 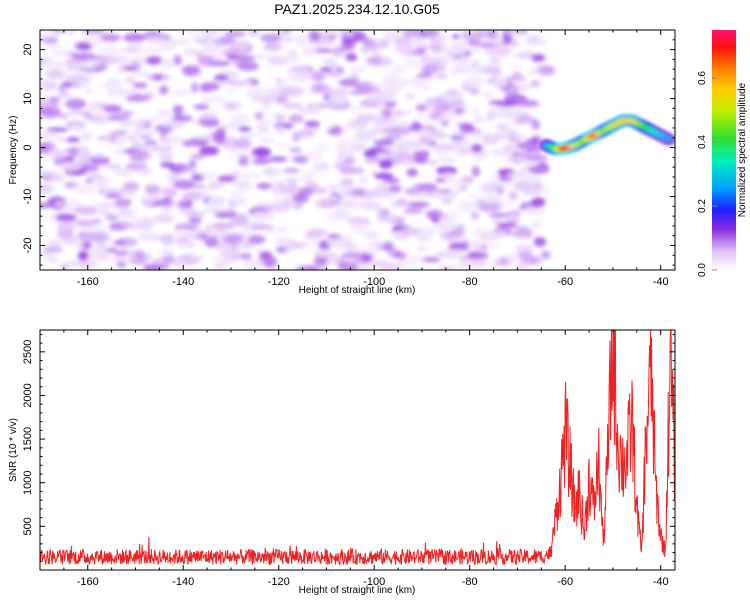 What do you see at coordinates (702, 142) in the screenshot?
I see `colorbar-tick-label: 0.4` at bounding box center [702, 142].